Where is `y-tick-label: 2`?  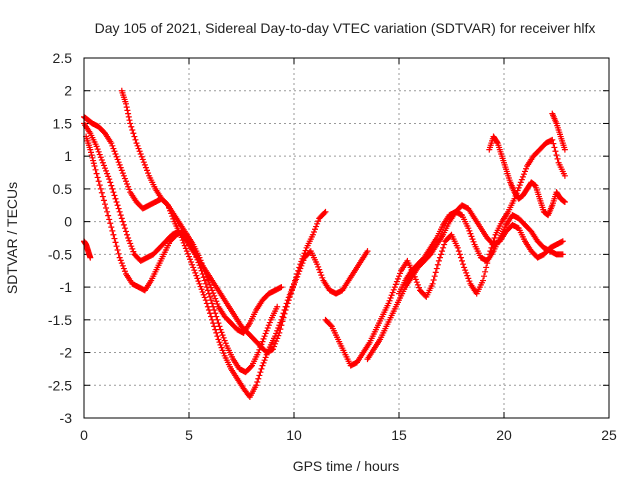
y-tick-label: 2 is located at coordinates (68, 91).